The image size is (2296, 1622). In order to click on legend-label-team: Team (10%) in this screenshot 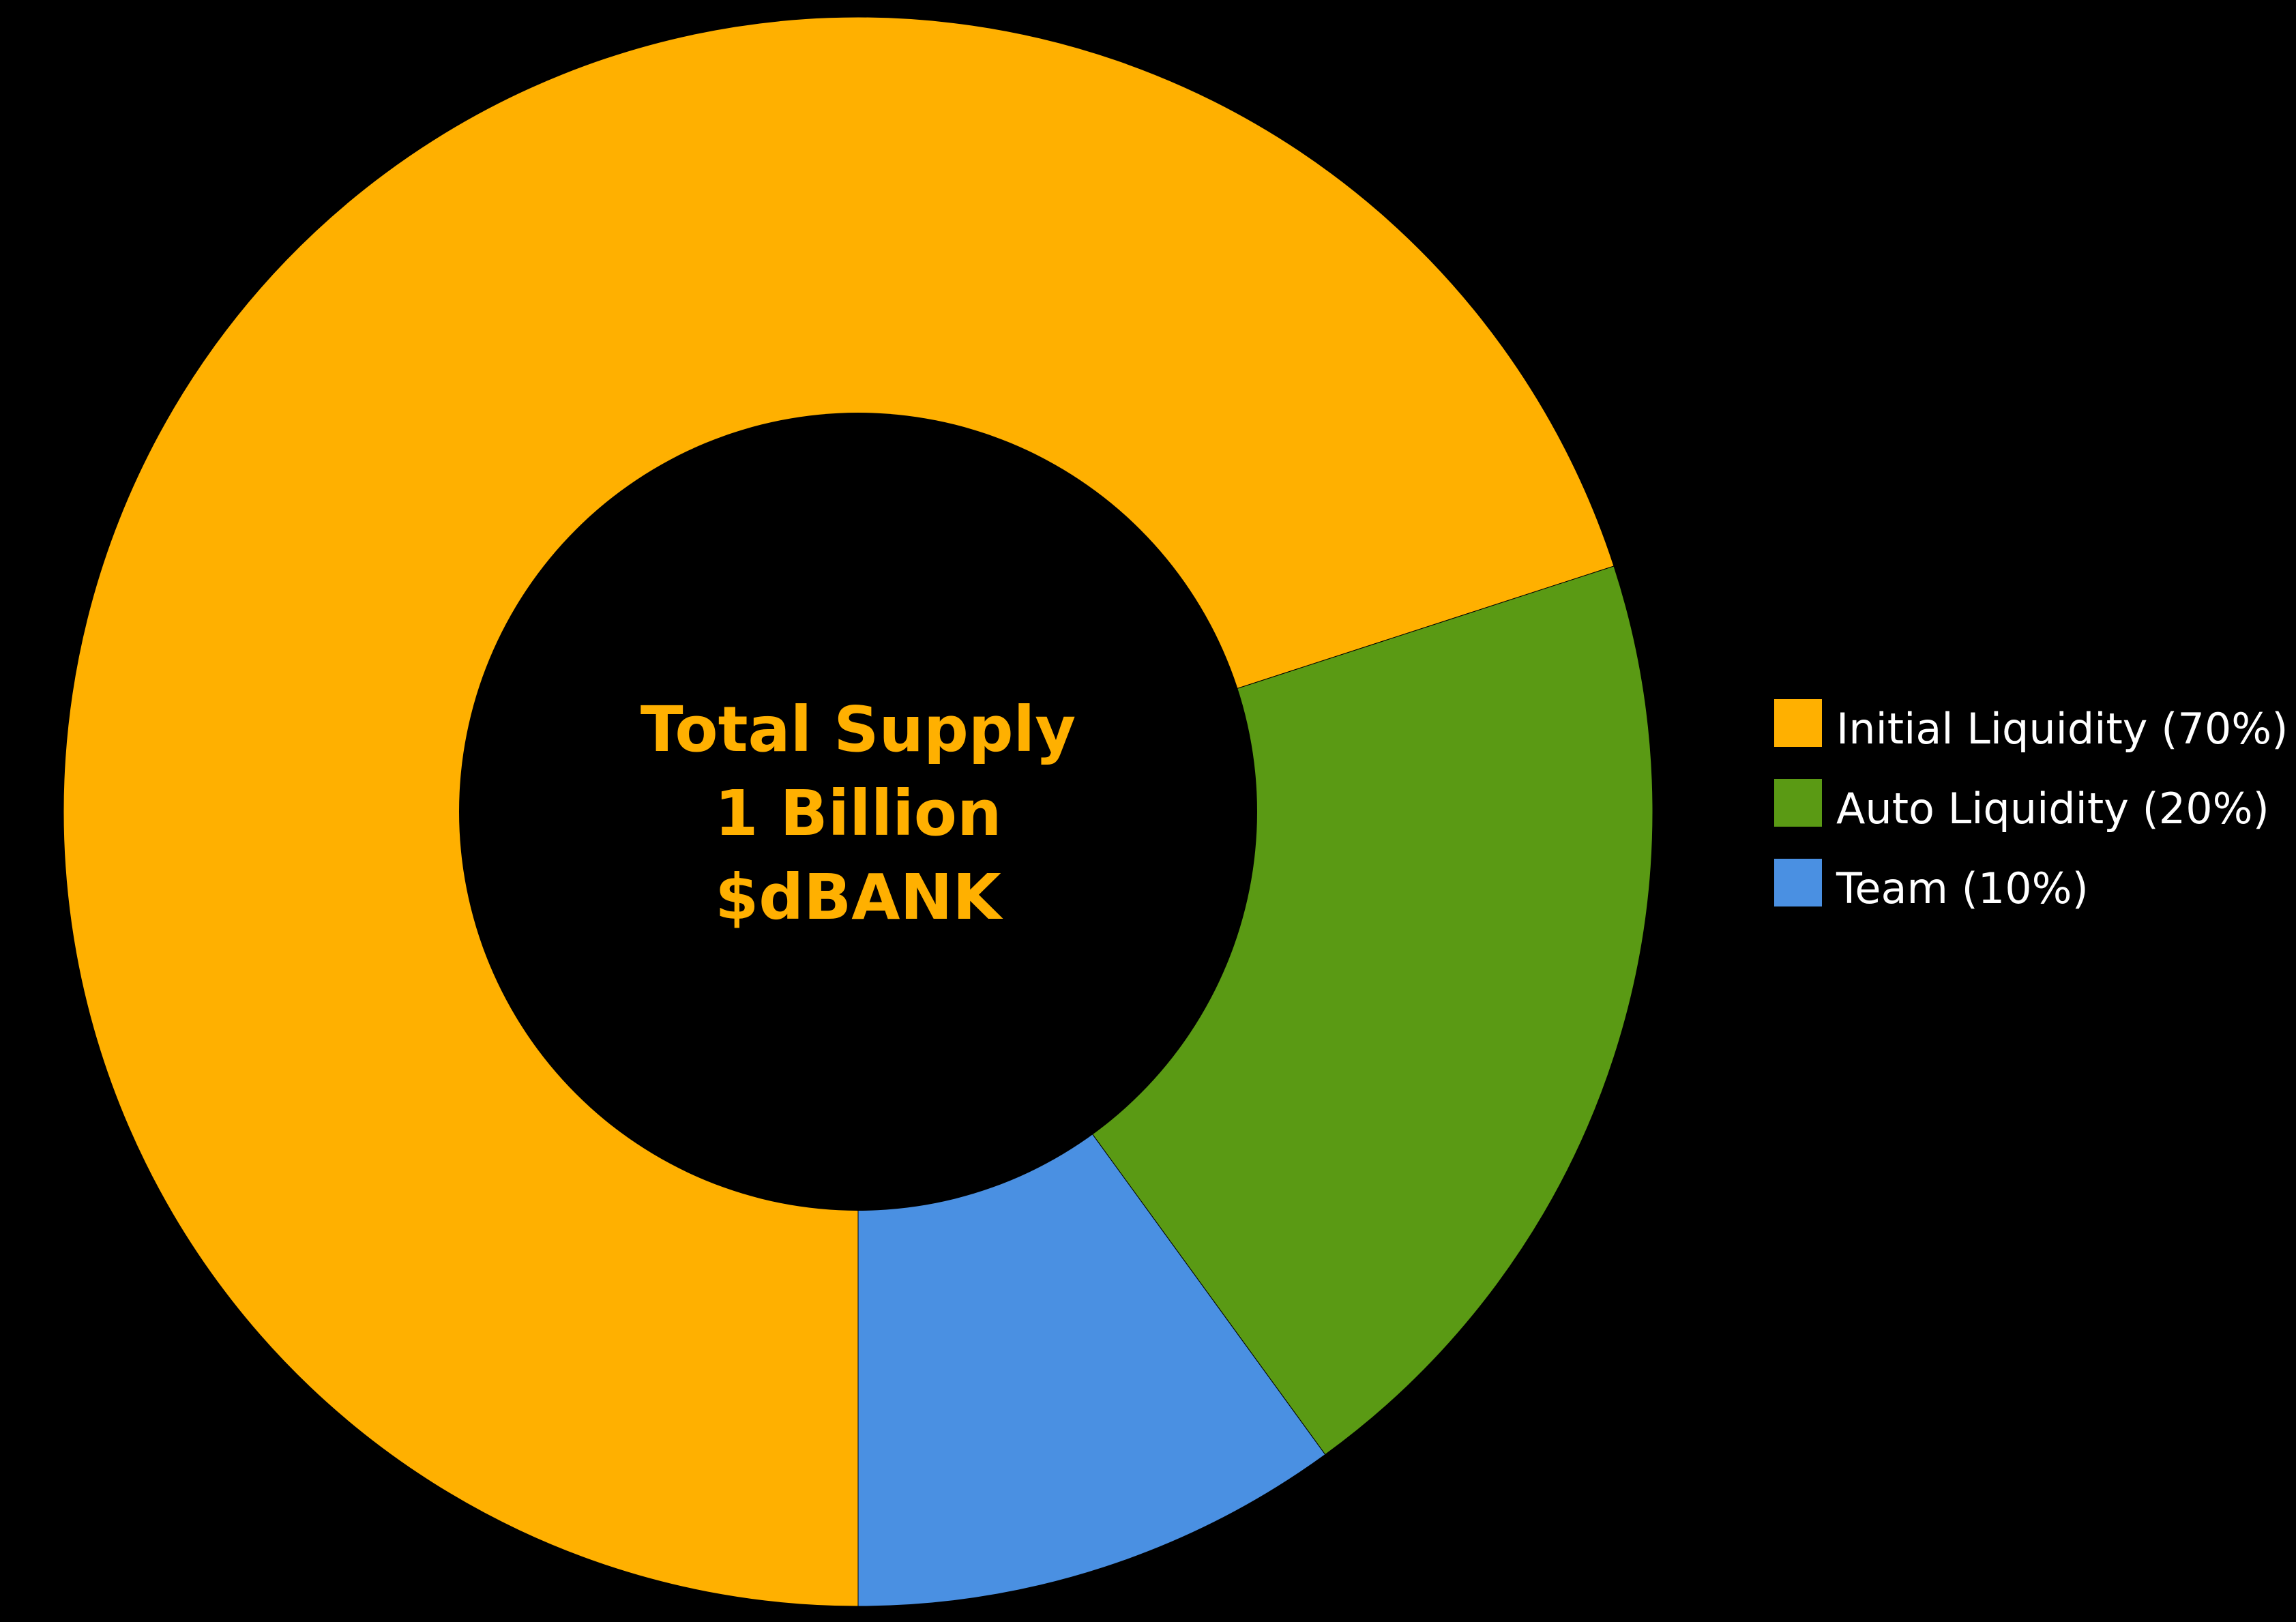, I will do `click(1963, 888)`.